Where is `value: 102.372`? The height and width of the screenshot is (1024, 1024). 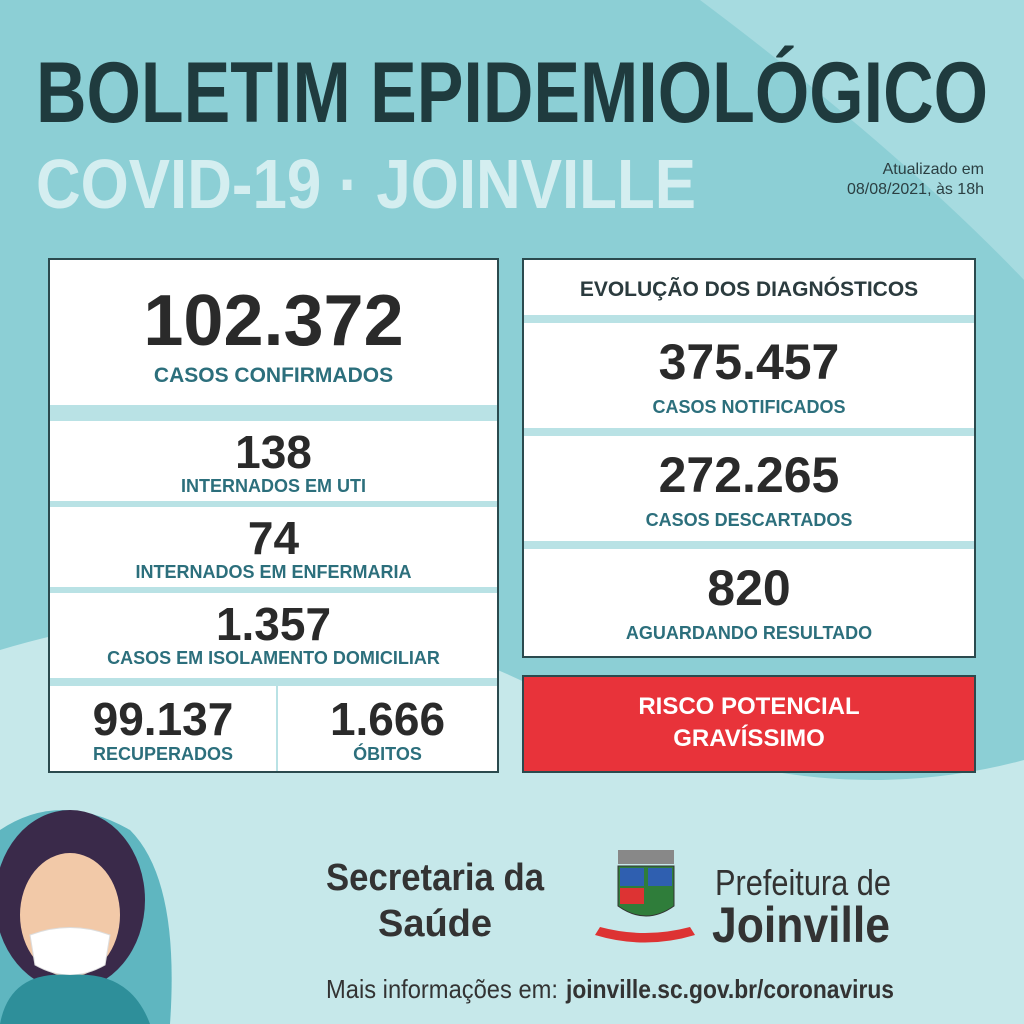
value: 102.372 is located at coordinates (273, 321).